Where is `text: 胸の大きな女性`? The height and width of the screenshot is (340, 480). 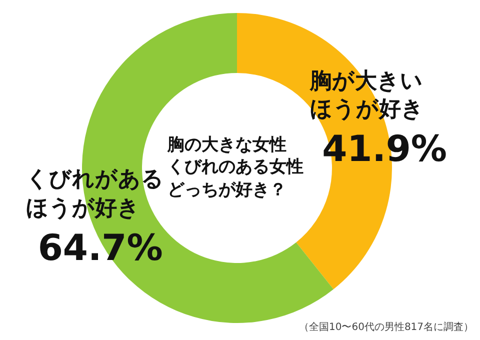 text: 胸の大きな女性 is located at coordinates (228, 145).